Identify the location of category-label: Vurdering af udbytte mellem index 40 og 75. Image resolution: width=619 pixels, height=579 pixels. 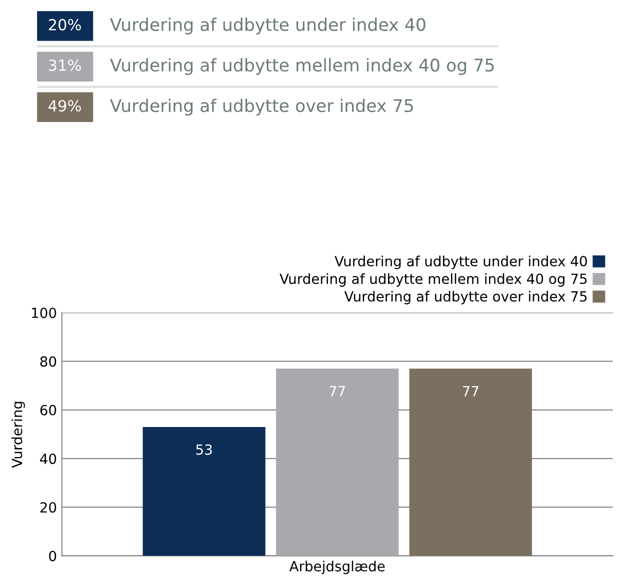
(302, 66).